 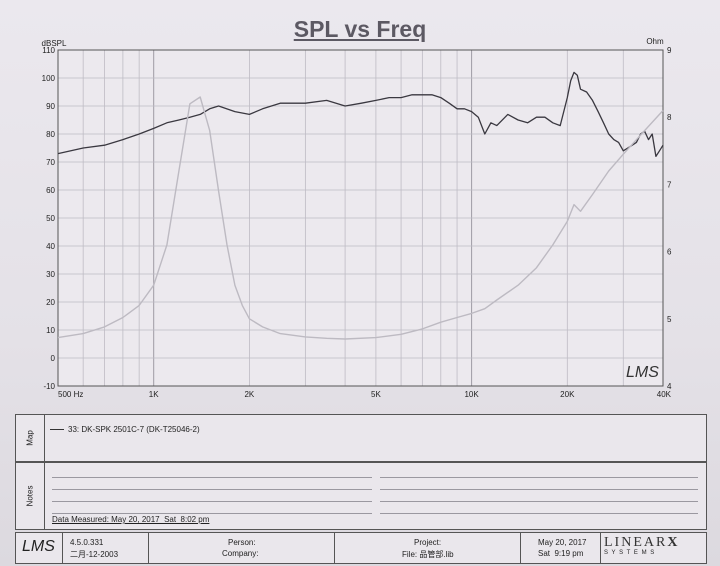 What do you see at coordinates (240, 553) in the screenshot?
I see `company-label: Company:` at bounding box center [240, 553].